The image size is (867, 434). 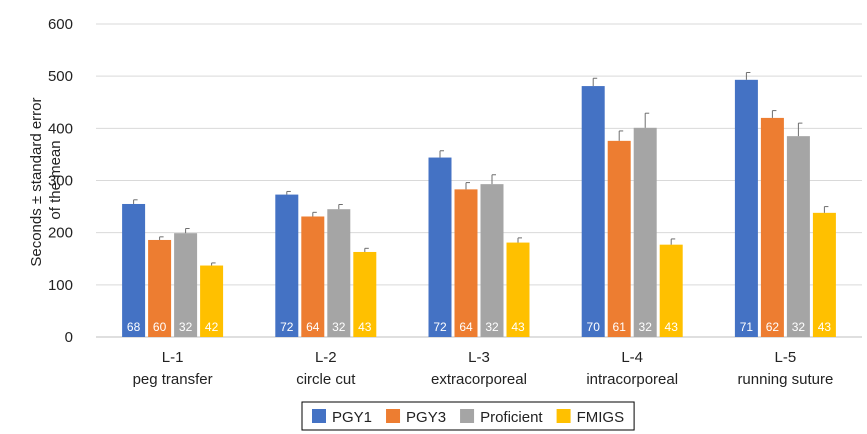 I want to click on x-category-sublabel: peg transfer, so click(x=173, y=379).